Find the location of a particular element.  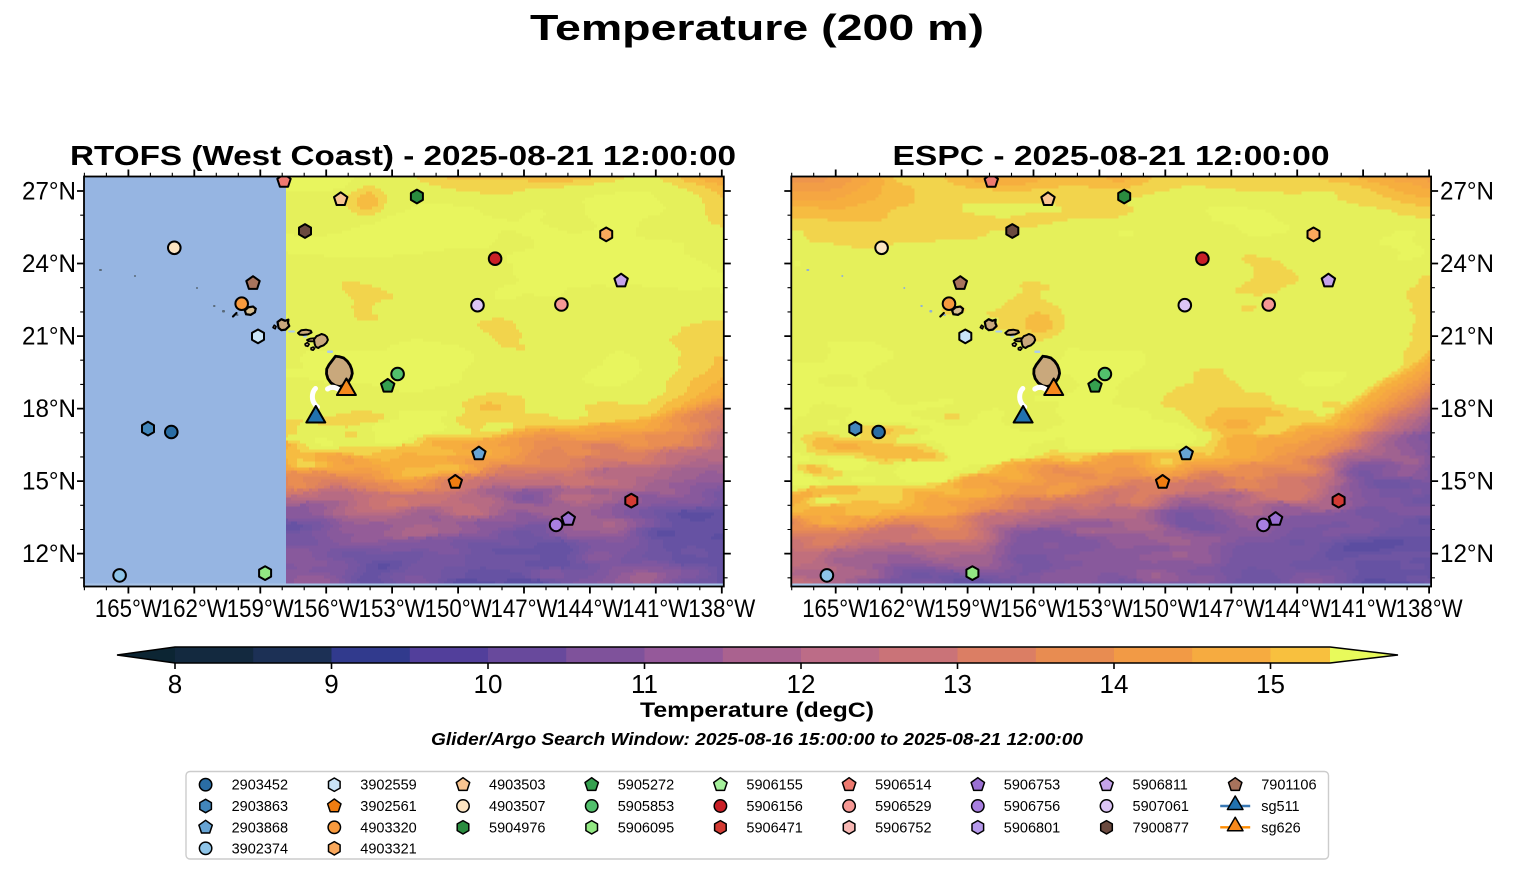

svg-text: 5904976 is located at coordinates (517, 828).